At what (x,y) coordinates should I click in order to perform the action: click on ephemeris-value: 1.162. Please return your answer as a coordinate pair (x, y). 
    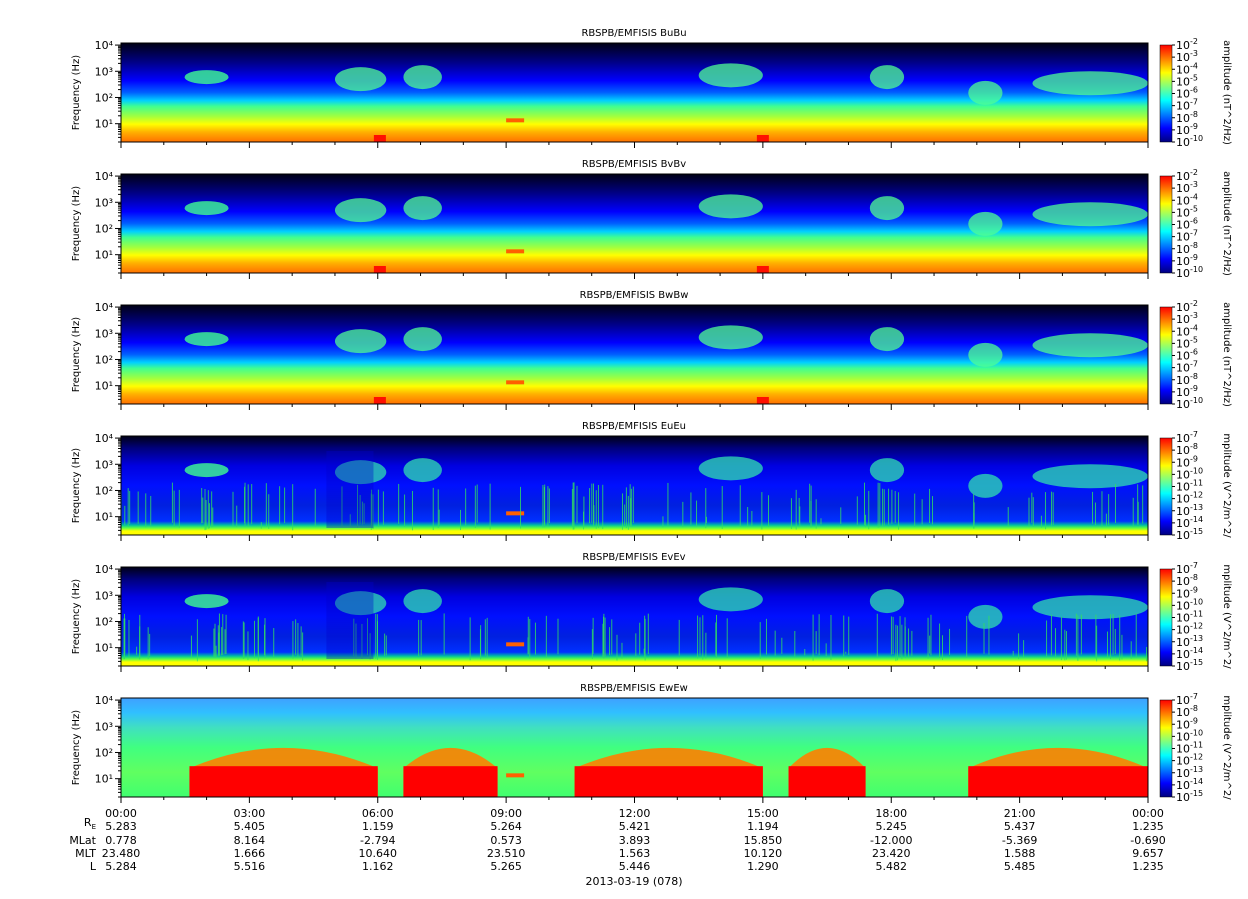
    Looking at the image, I should click on (378, 866).